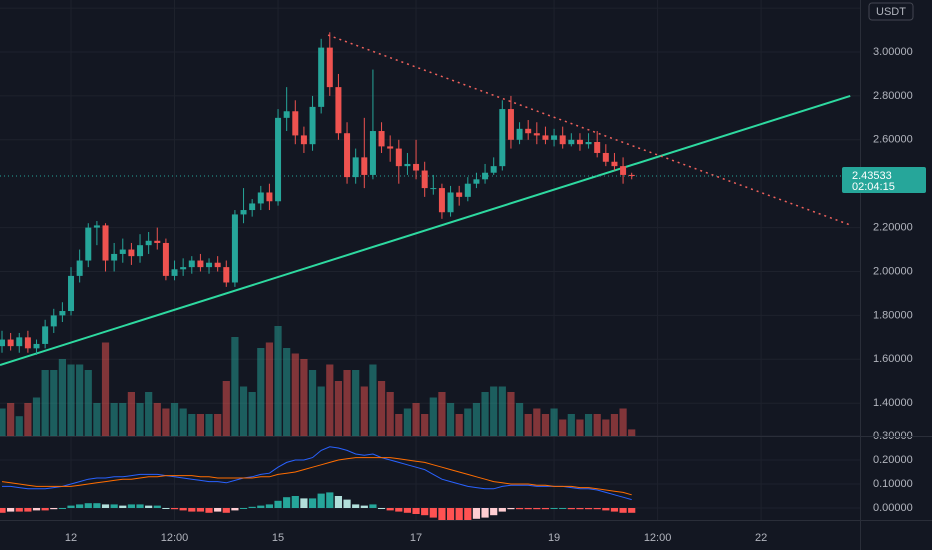 The height and width of the screenshot is (550, 932). Describe the element at coordinates (891, 11) in the screenshot. I see `currency-box` at that location.